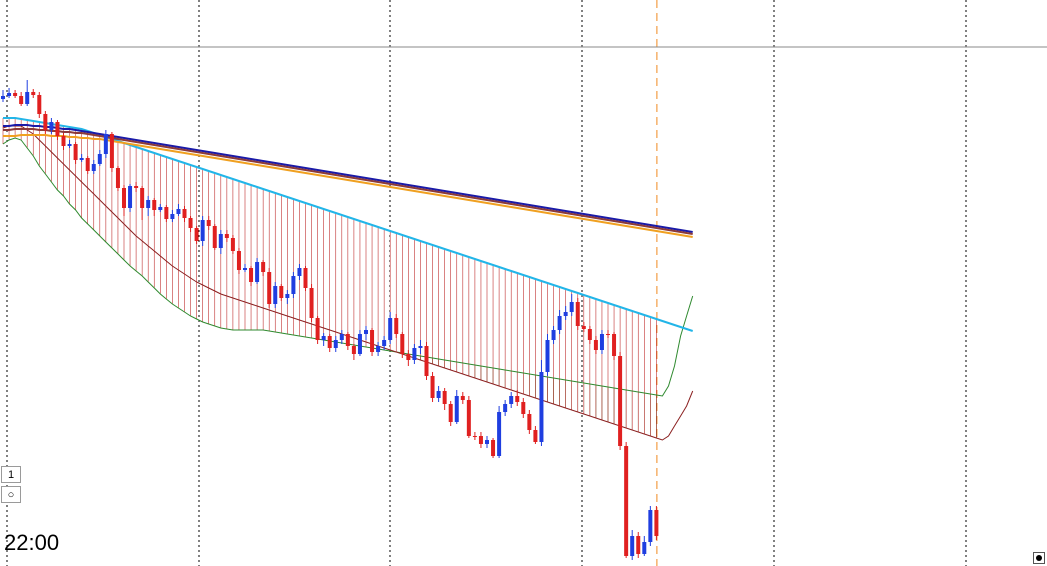  I want to click on time-label: 22:00, so click(32, 542).